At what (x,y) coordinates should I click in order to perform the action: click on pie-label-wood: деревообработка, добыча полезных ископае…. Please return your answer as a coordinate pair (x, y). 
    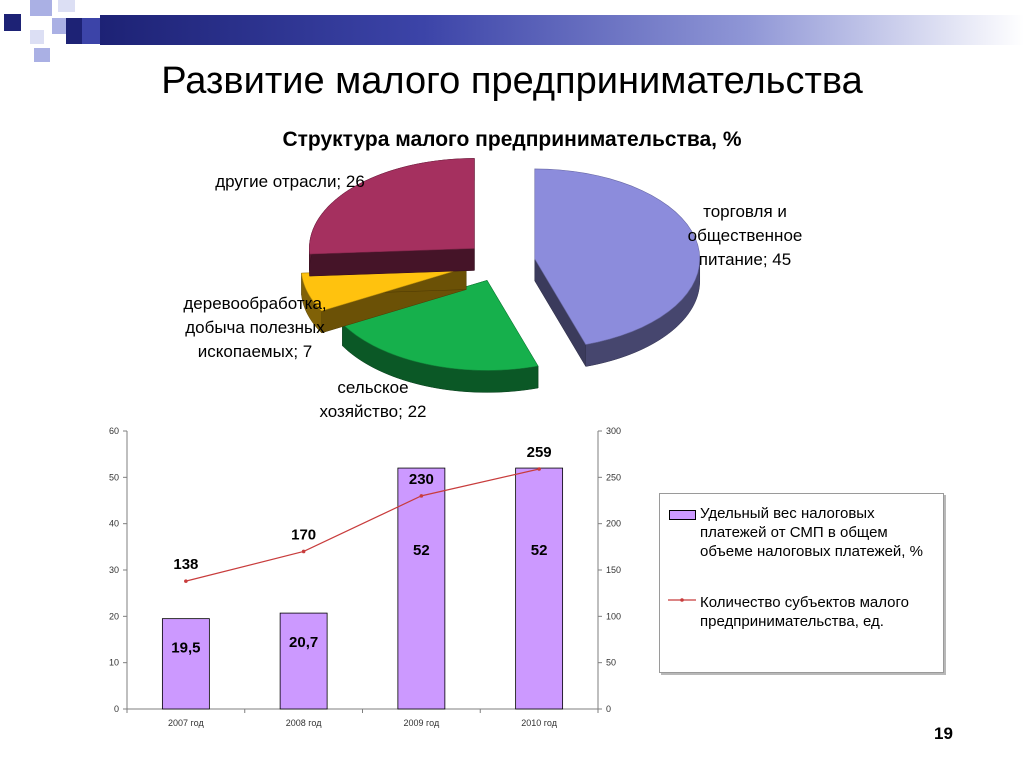
    Looking at the image, I should click on (255, 328).